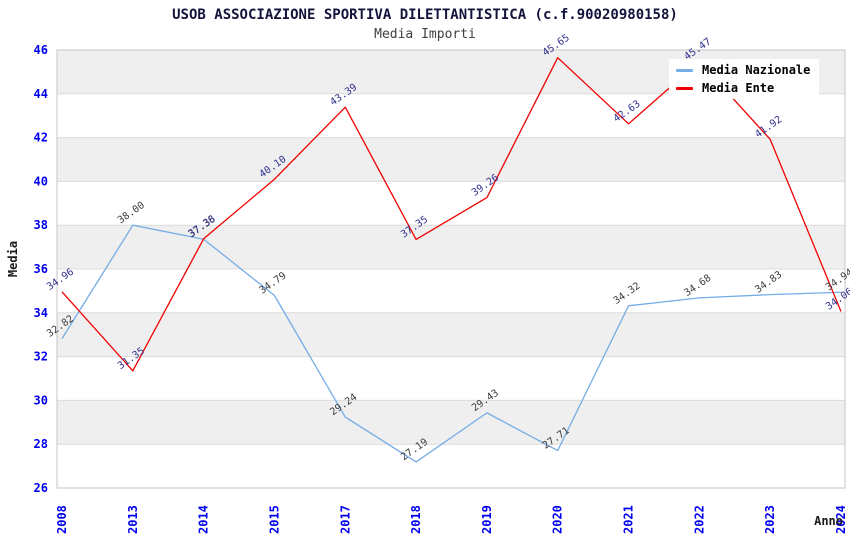 Image resolution: width=850 pixels, height=550 pixels. I want to click on y-axis-title: Media, so click(13, 259).